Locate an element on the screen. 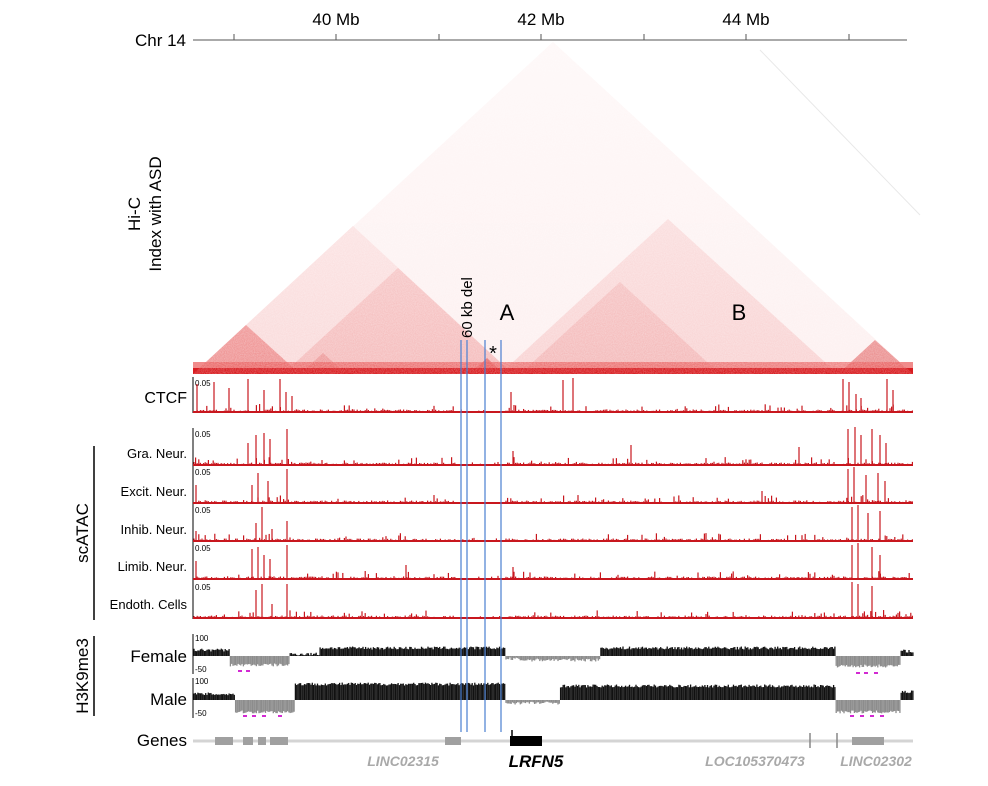 The width and height of the screenshot is (988, 786). gene-name: LINC02315 is located at coordinates (403, 761).